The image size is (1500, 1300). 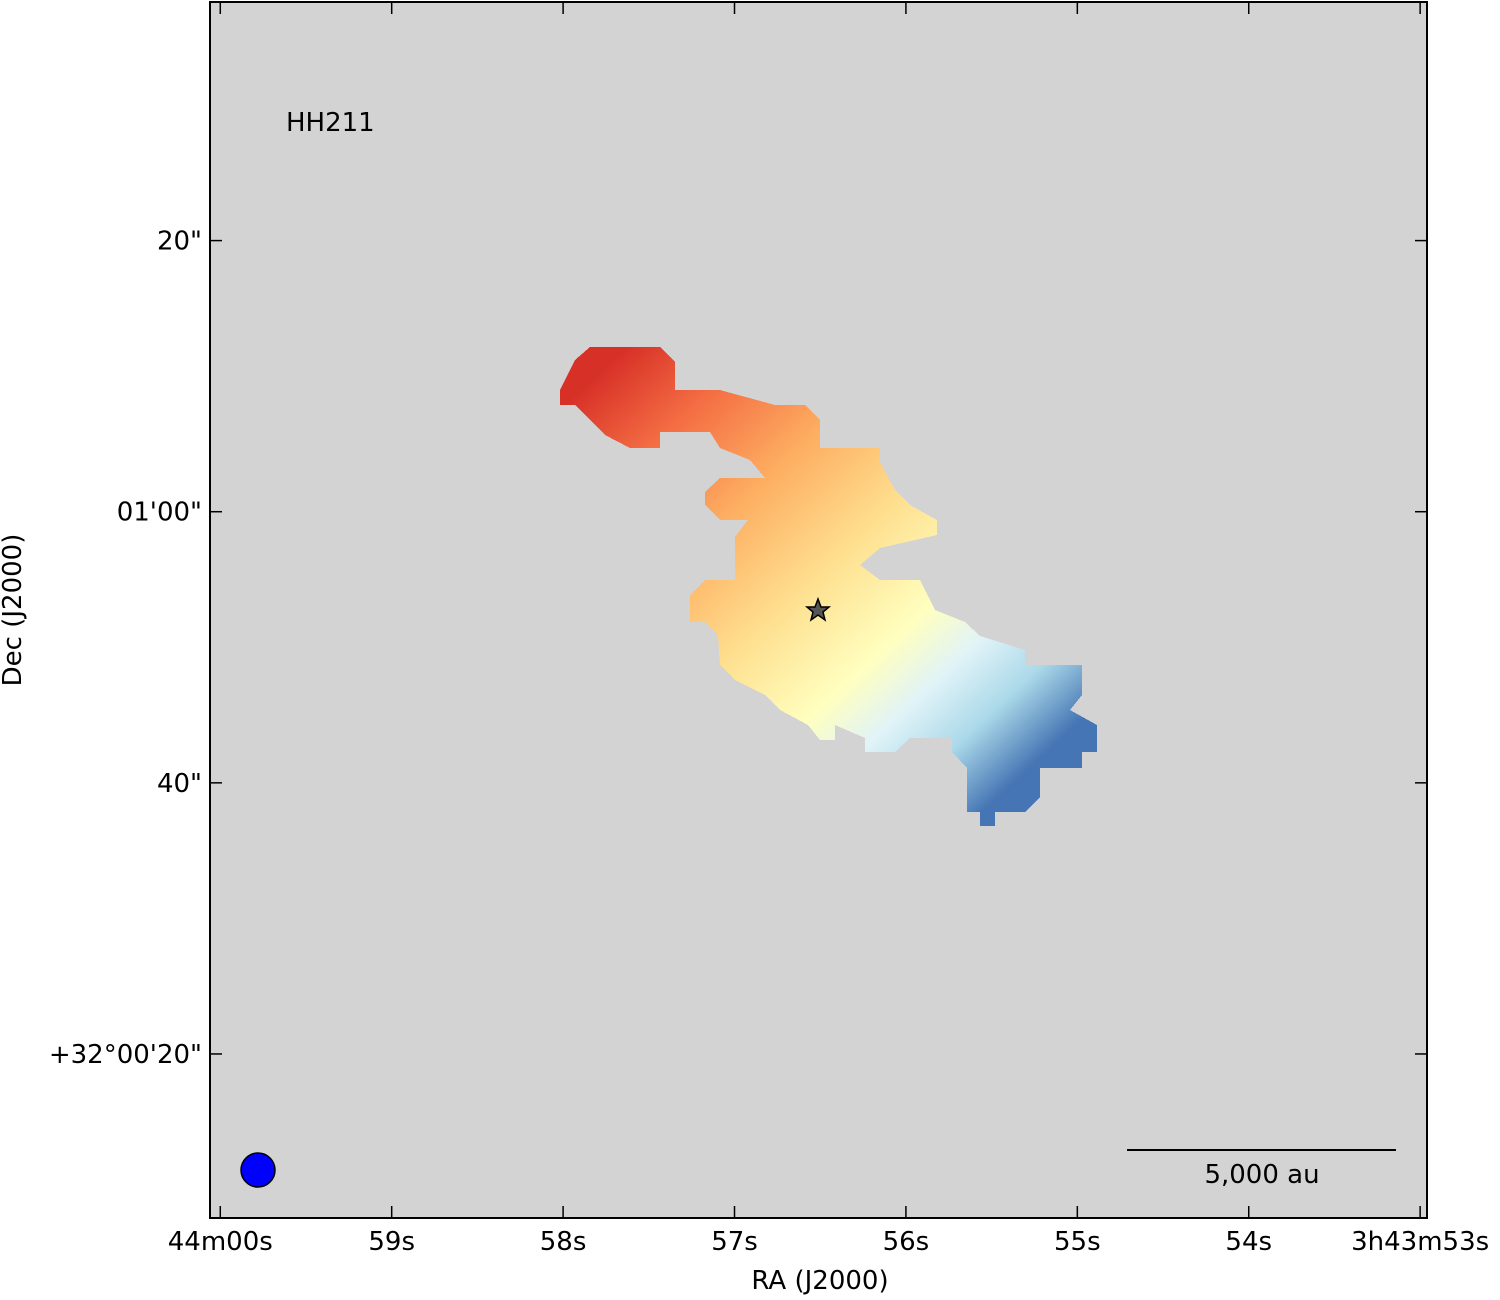 I want to click on x-tick-label: 54s, so click(x=1248, y=1242).